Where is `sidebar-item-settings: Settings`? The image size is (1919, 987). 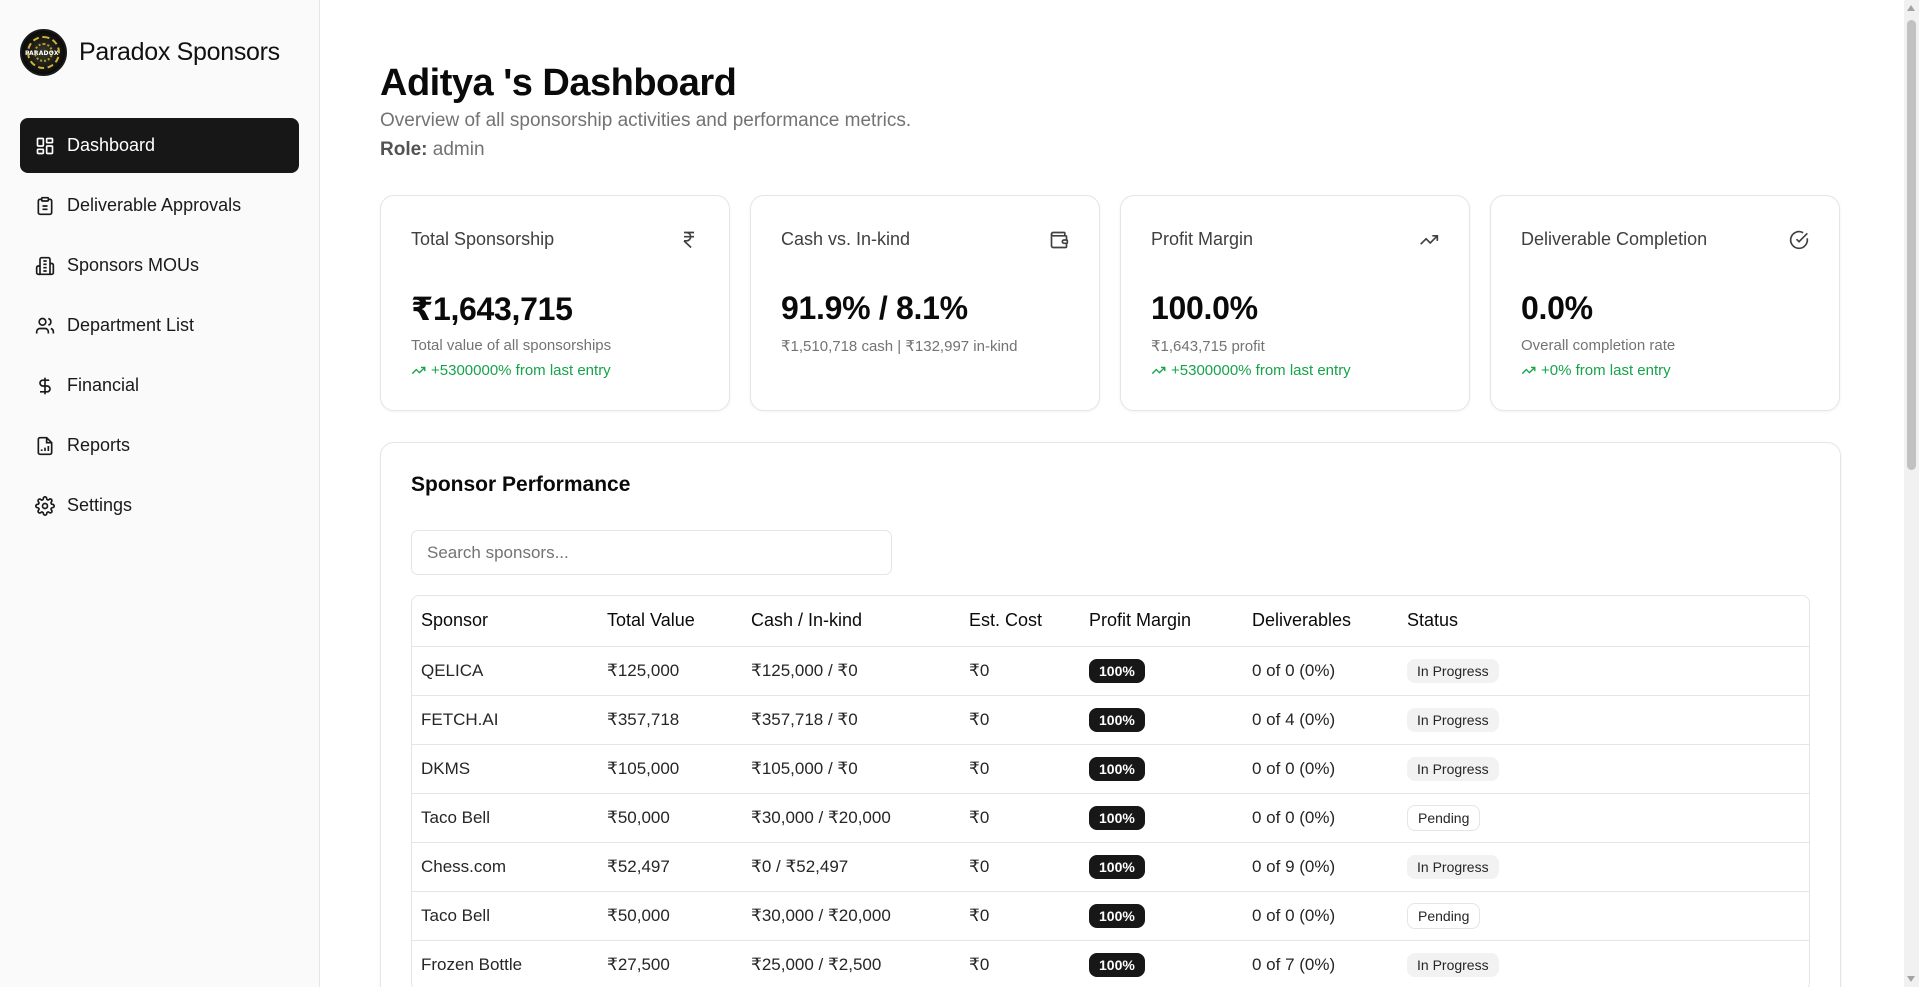 sidebar-item-settings: Settings is located at coordinates (159, 505).